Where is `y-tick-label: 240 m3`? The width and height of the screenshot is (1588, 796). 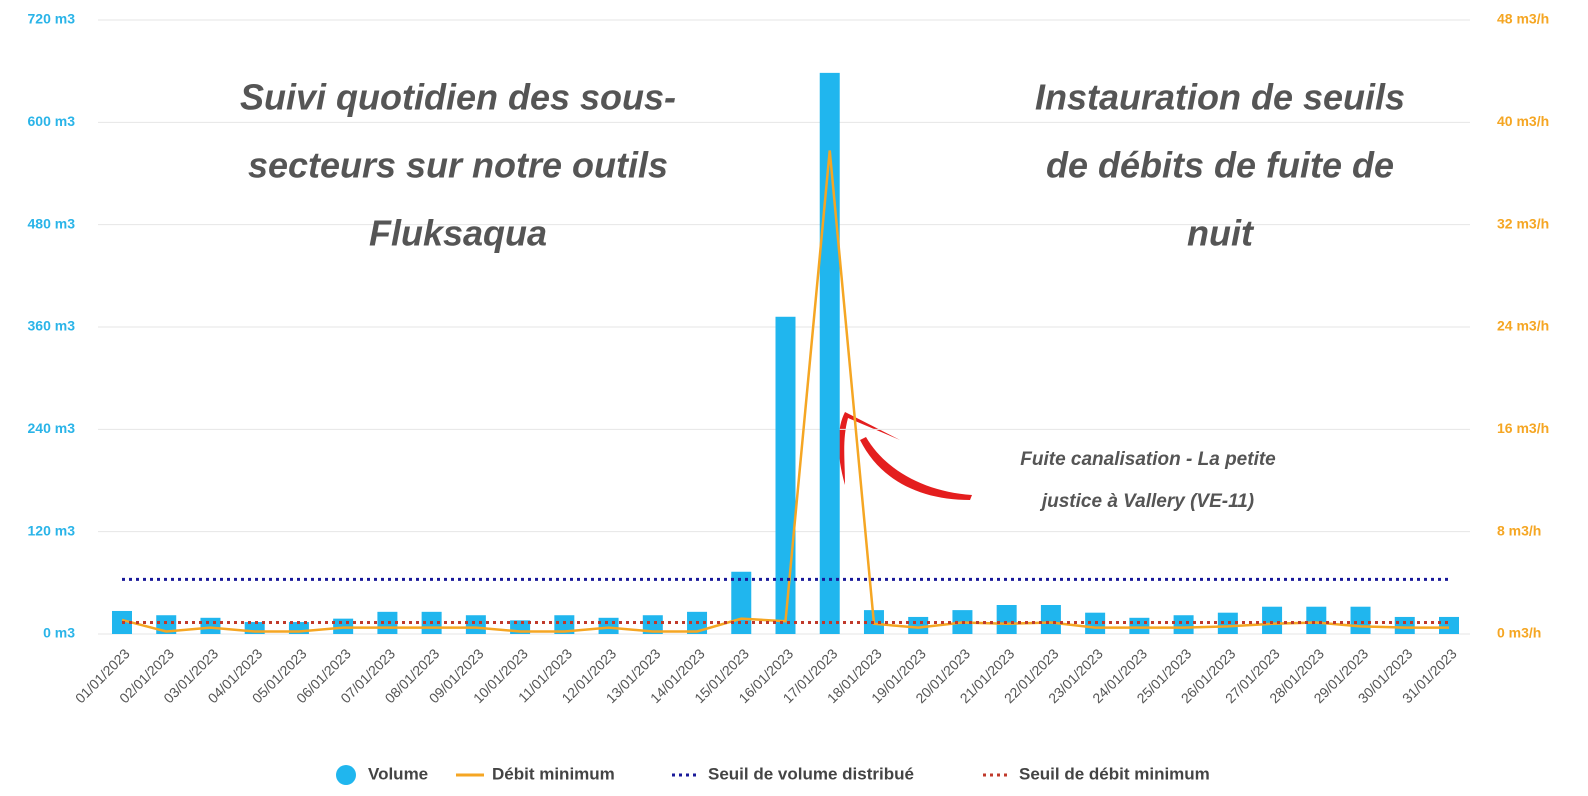 y-tick-label: 240 m3 is located at coordinates (52, 428).